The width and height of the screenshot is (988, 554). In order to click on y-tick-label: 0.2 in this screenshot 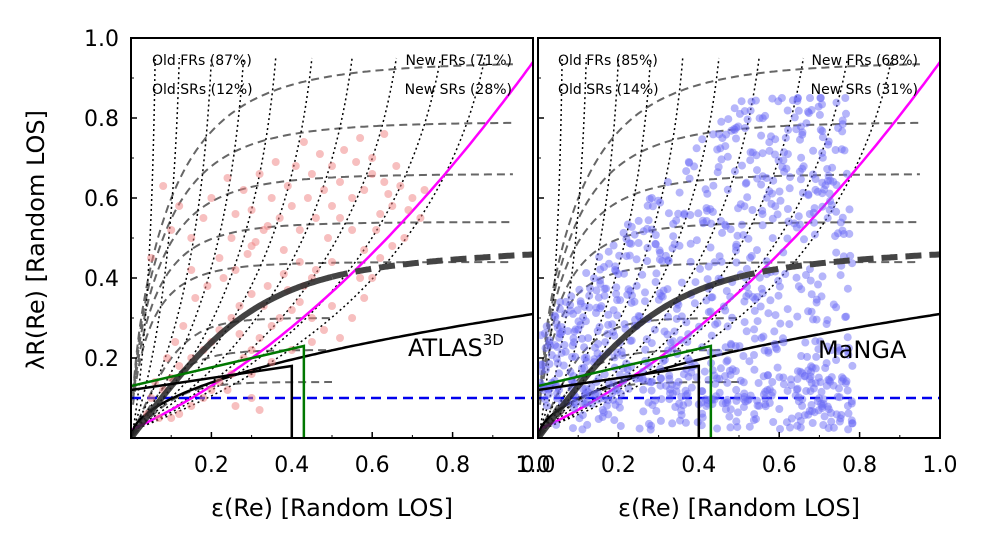, I will do `click(101, 359)`.